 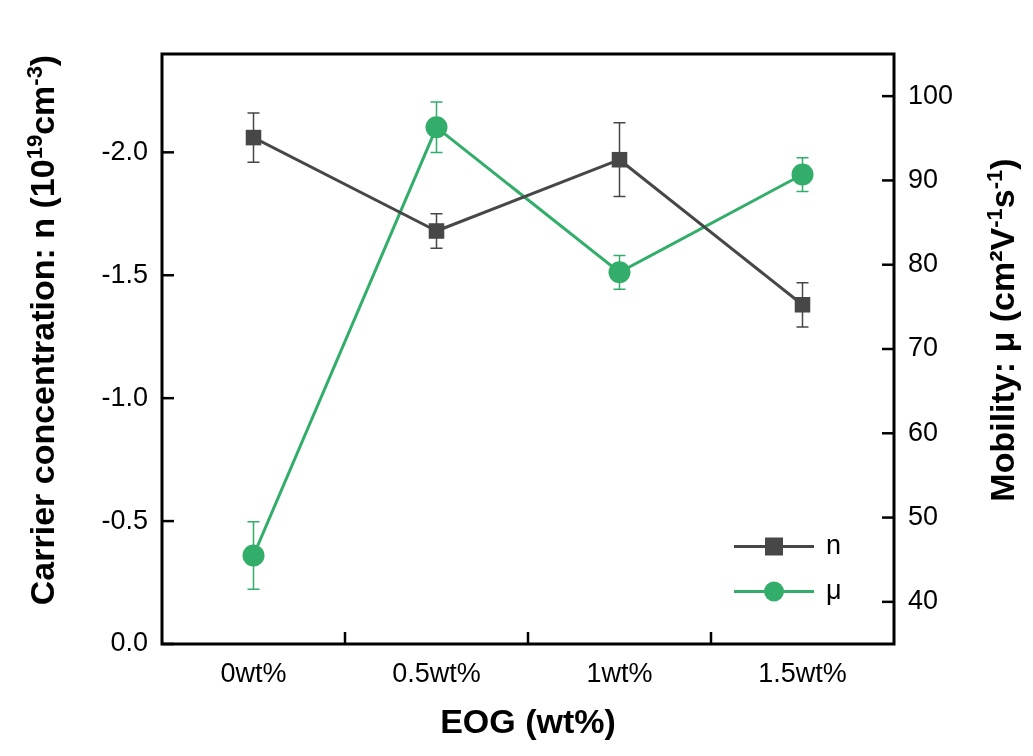 What do you see at coordinates (923, 178) in the screenshot?
I see `y2-tick-label: 90` at bounding box center [923, 178].